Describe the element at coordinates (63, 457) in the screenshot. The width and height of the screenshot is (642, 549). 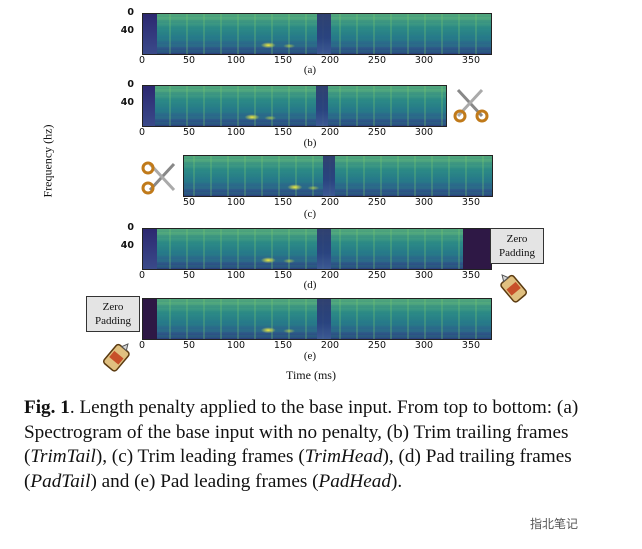
I see `caption-trimtail: TrimTail` at that location.